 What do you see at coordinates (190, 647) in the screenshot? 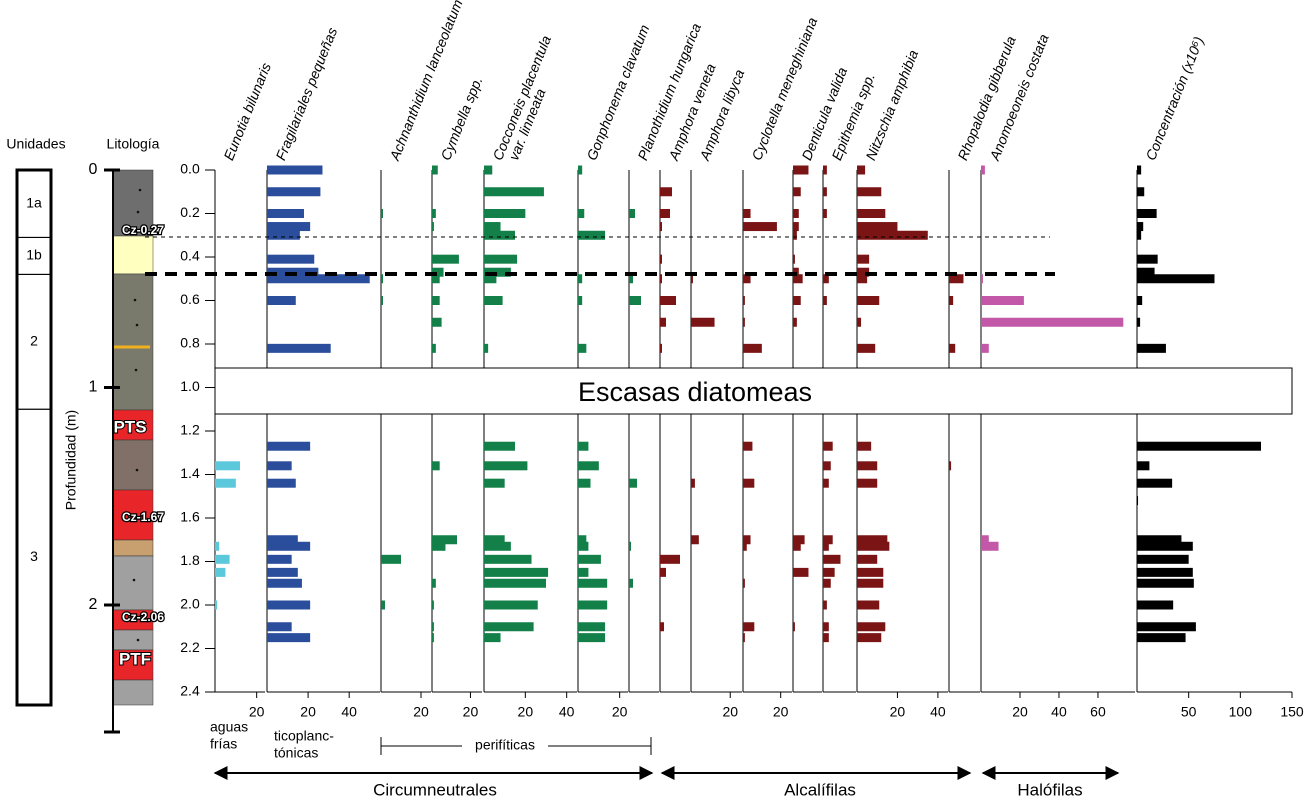
I see `y-tick-label: 2.2` at bounding box center [190, 647].